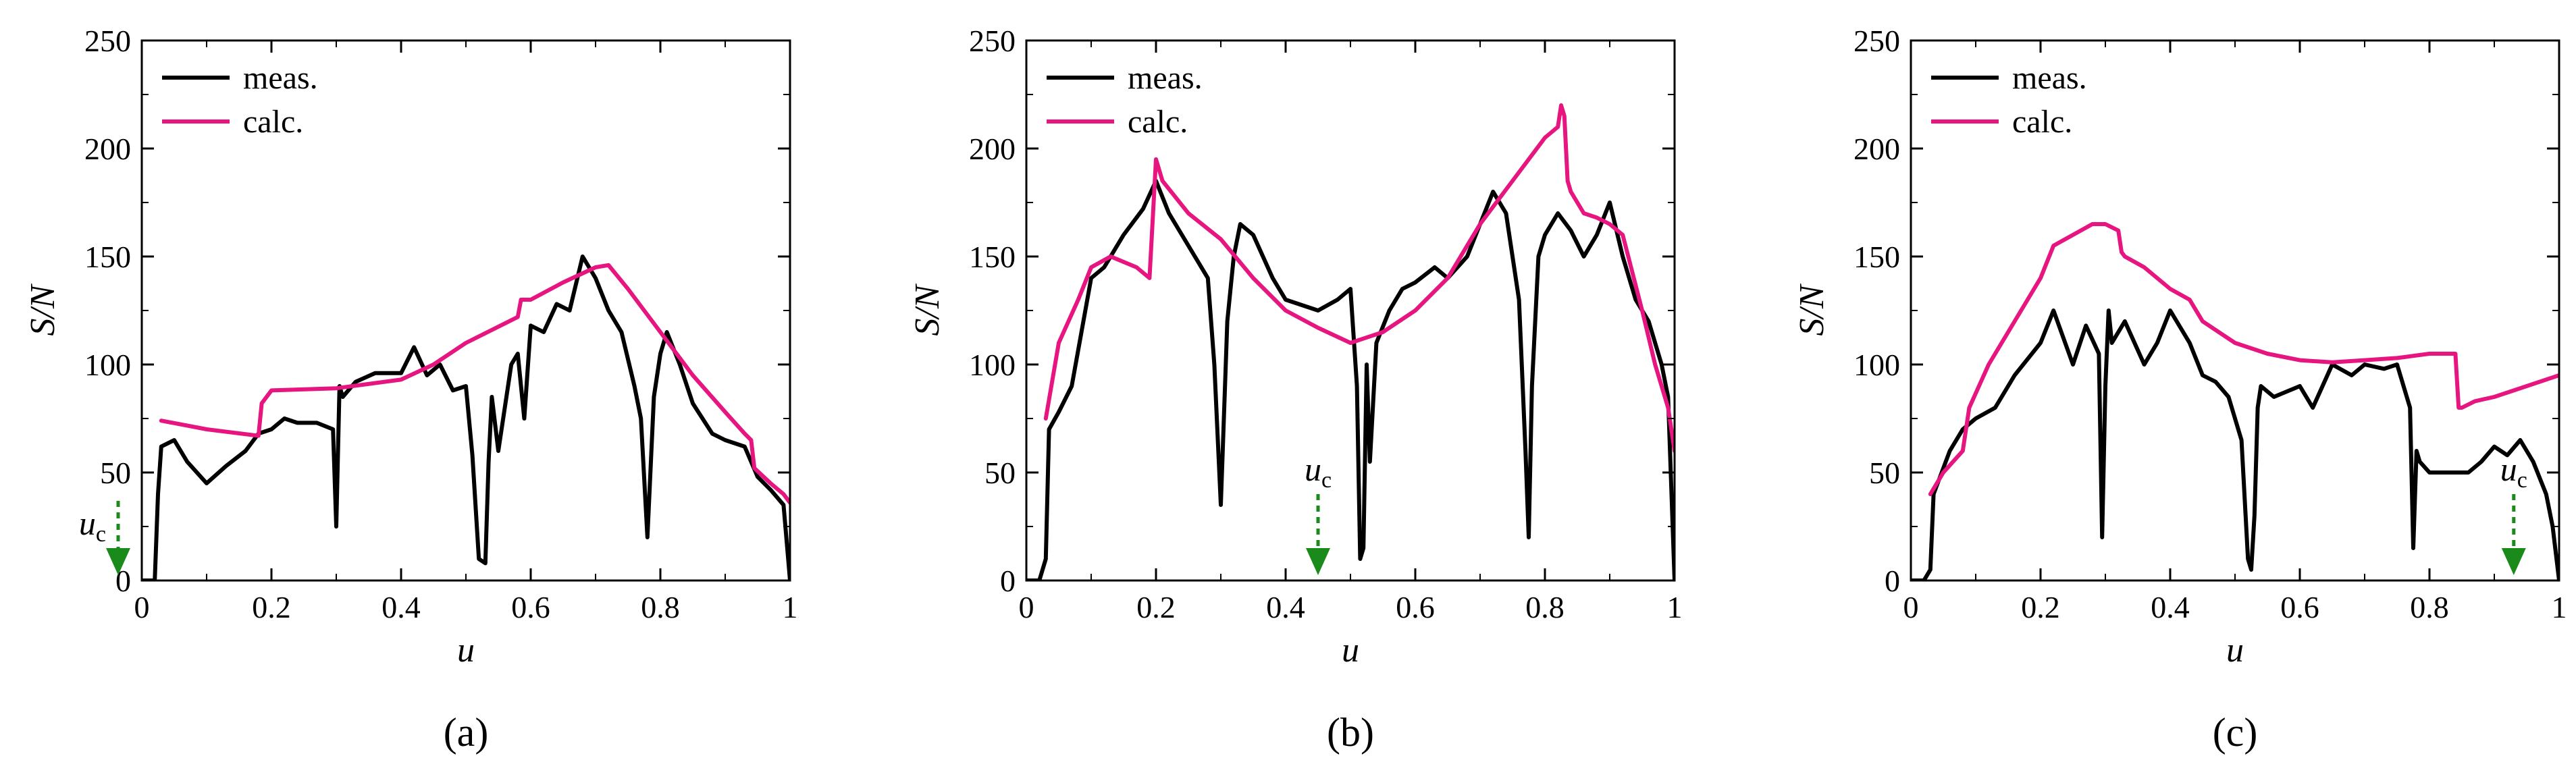  Describe the element at coordinates (1350, 733) in the screenshot. I see `panel-label-b: (b)` at that location.